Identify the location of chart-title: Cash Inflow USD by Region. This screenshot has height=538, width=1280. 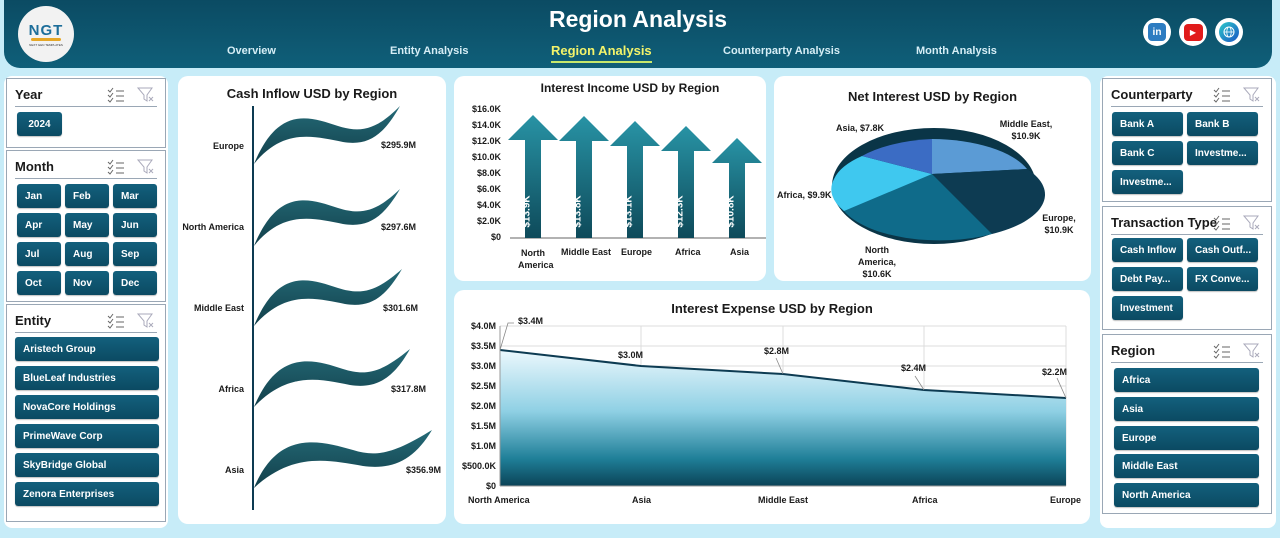
(312, 93).